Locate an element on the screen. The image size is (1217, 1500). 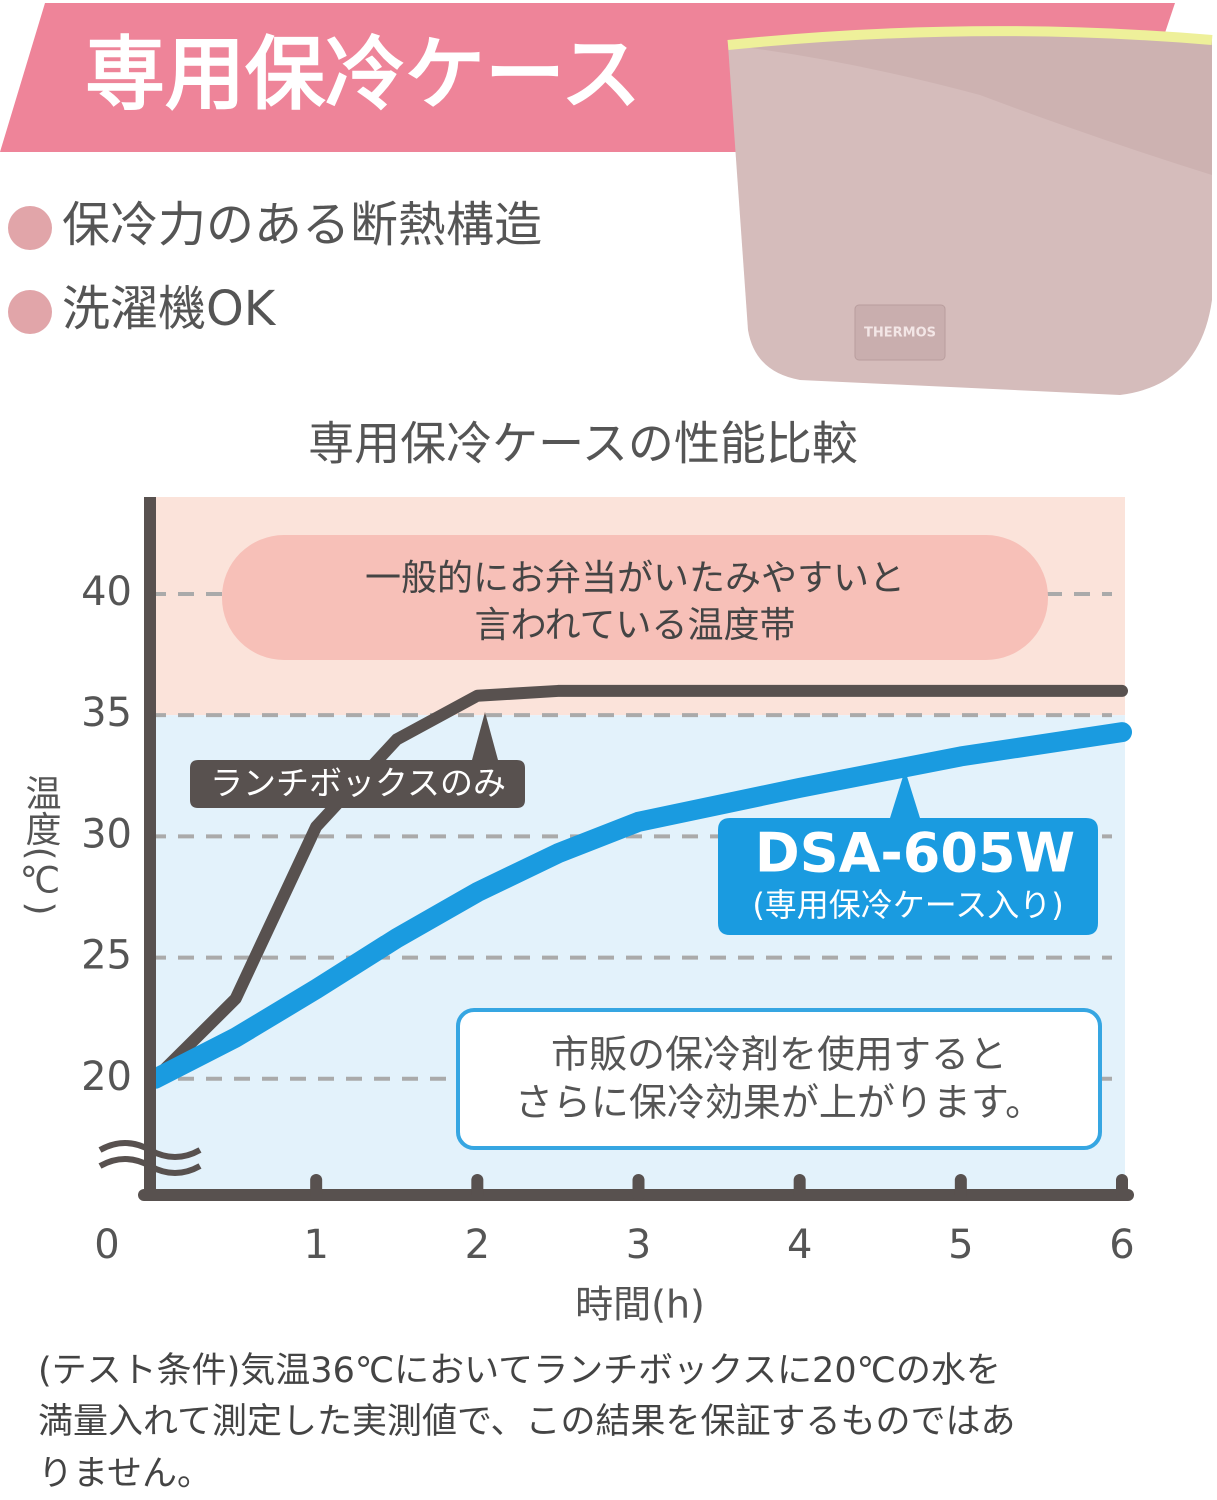
callout-label: DSA-605W is located at coordinates (915, 853).